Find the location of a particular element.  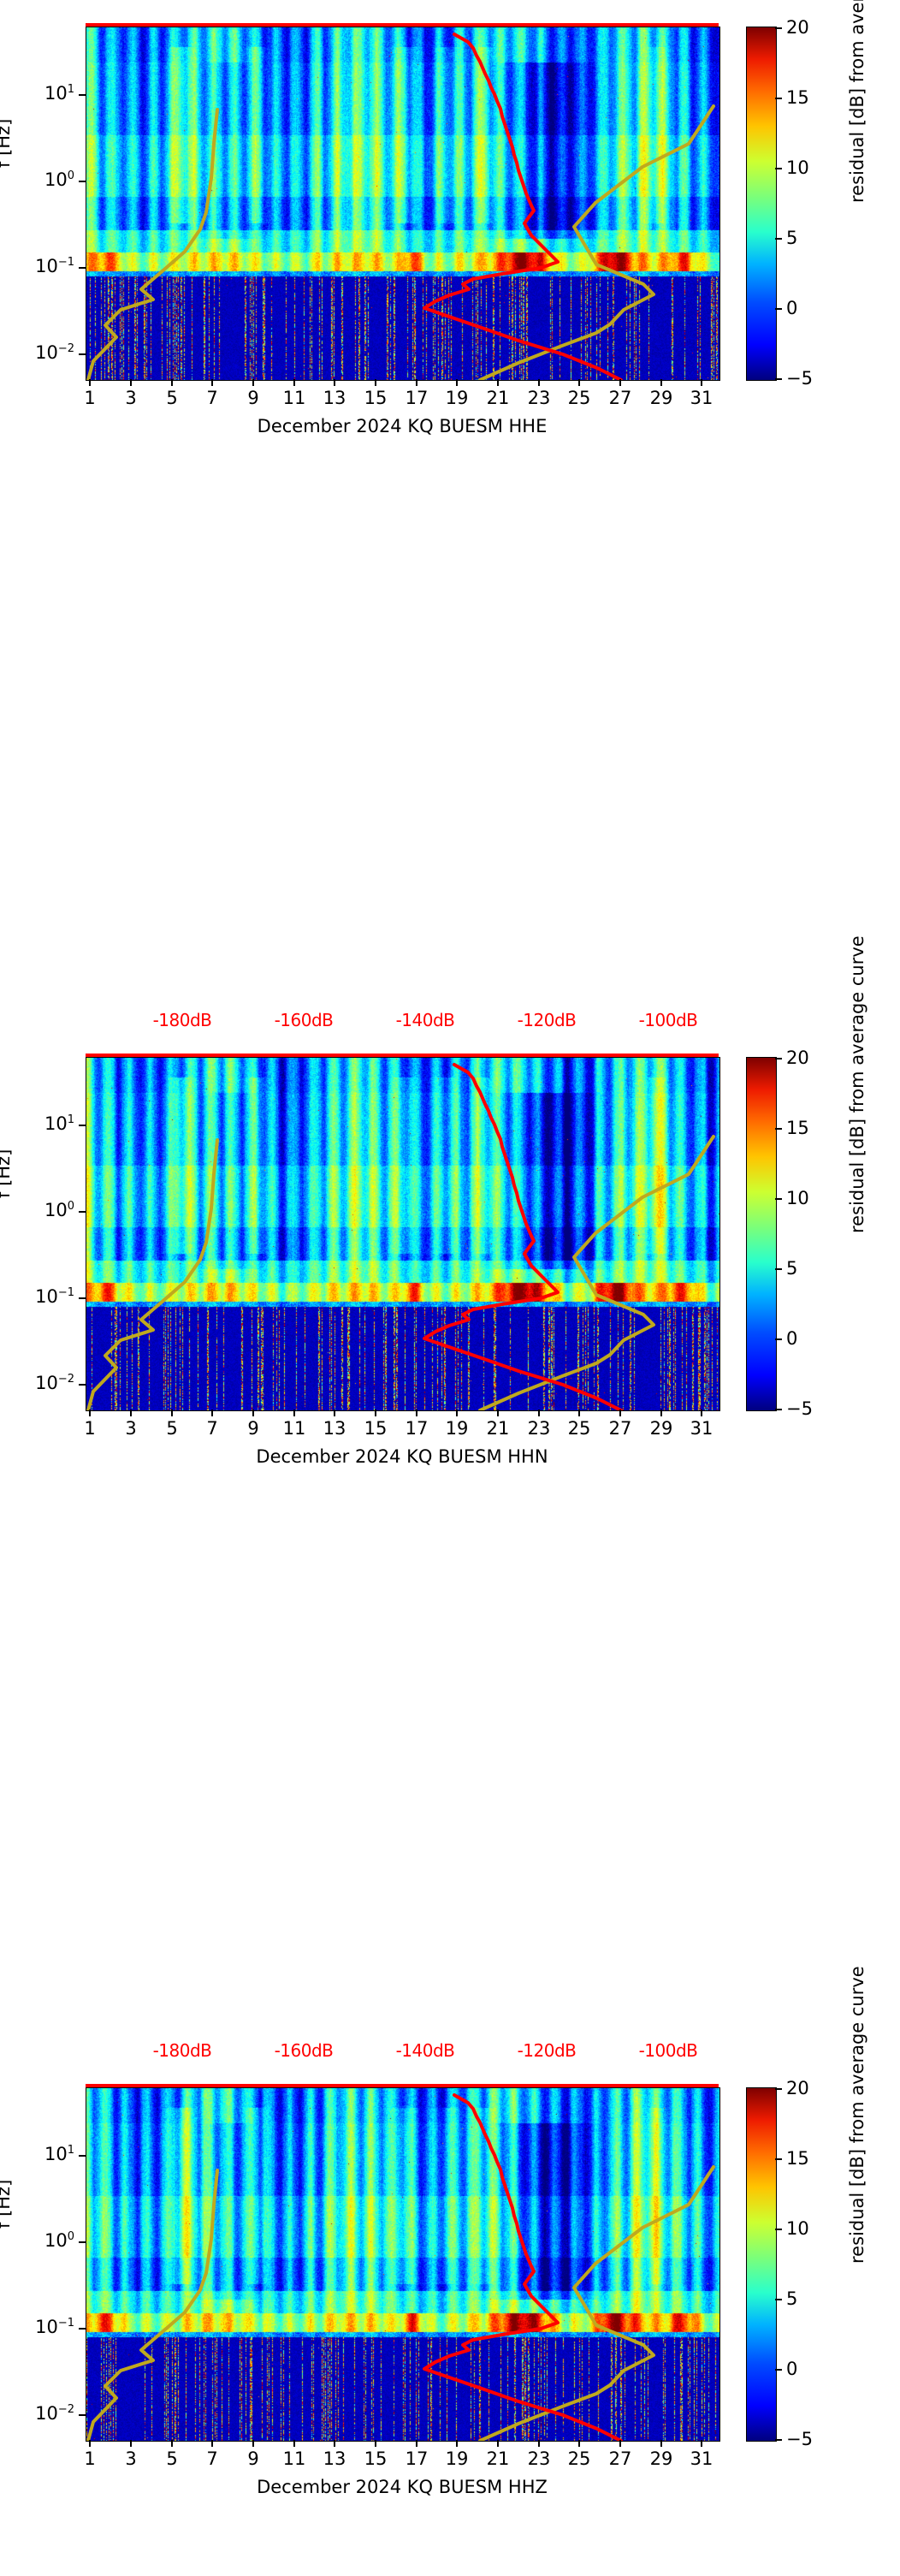

x-tick-label: 3 is located at coordinates (131, 1428).